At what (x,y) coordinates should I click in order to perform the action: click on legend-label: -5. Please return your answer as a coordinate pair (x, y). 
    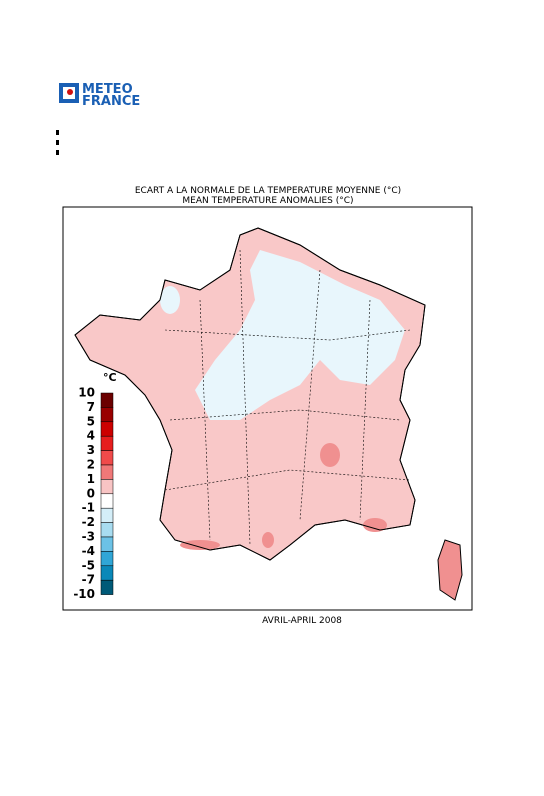
    Looking at the image, I should click on (88, 565).